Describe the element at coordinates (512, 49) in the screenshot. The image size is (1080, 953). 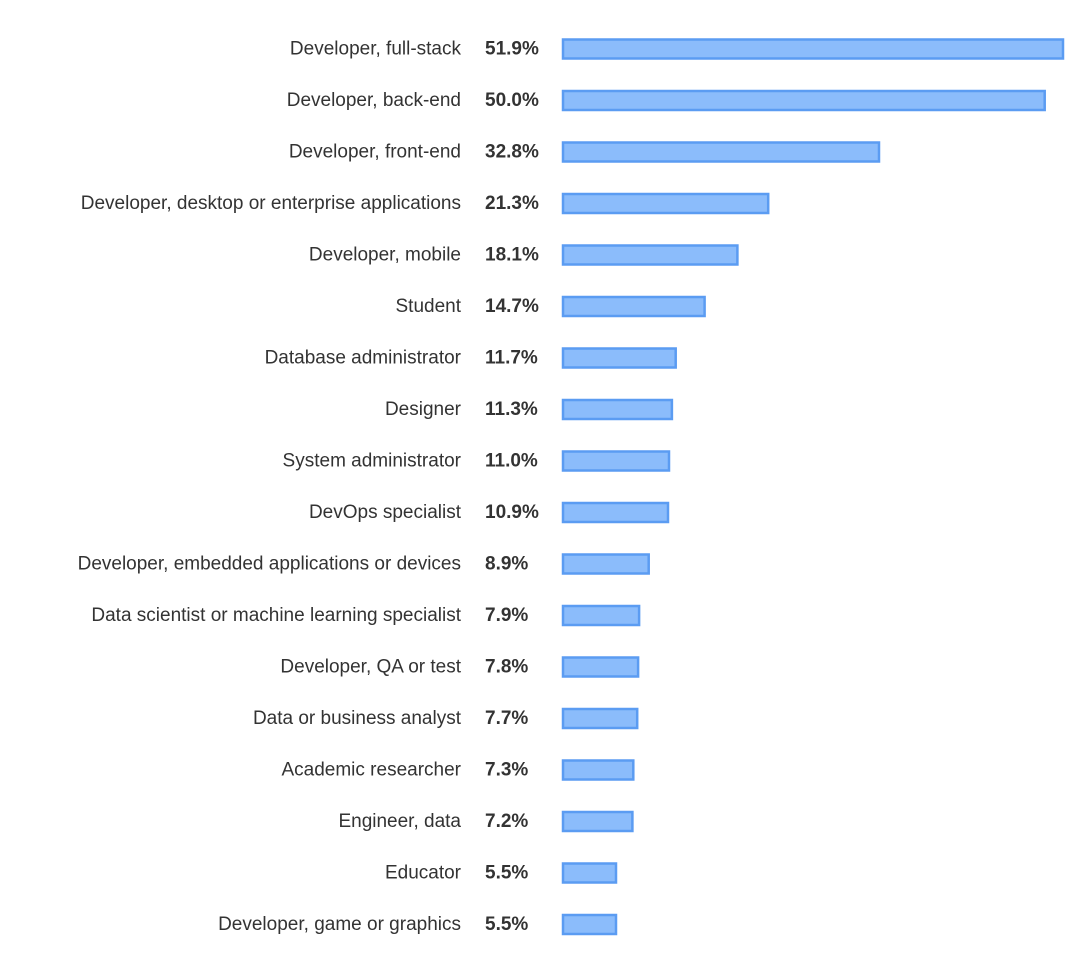
I see `value-label: 51.9%` at that location.